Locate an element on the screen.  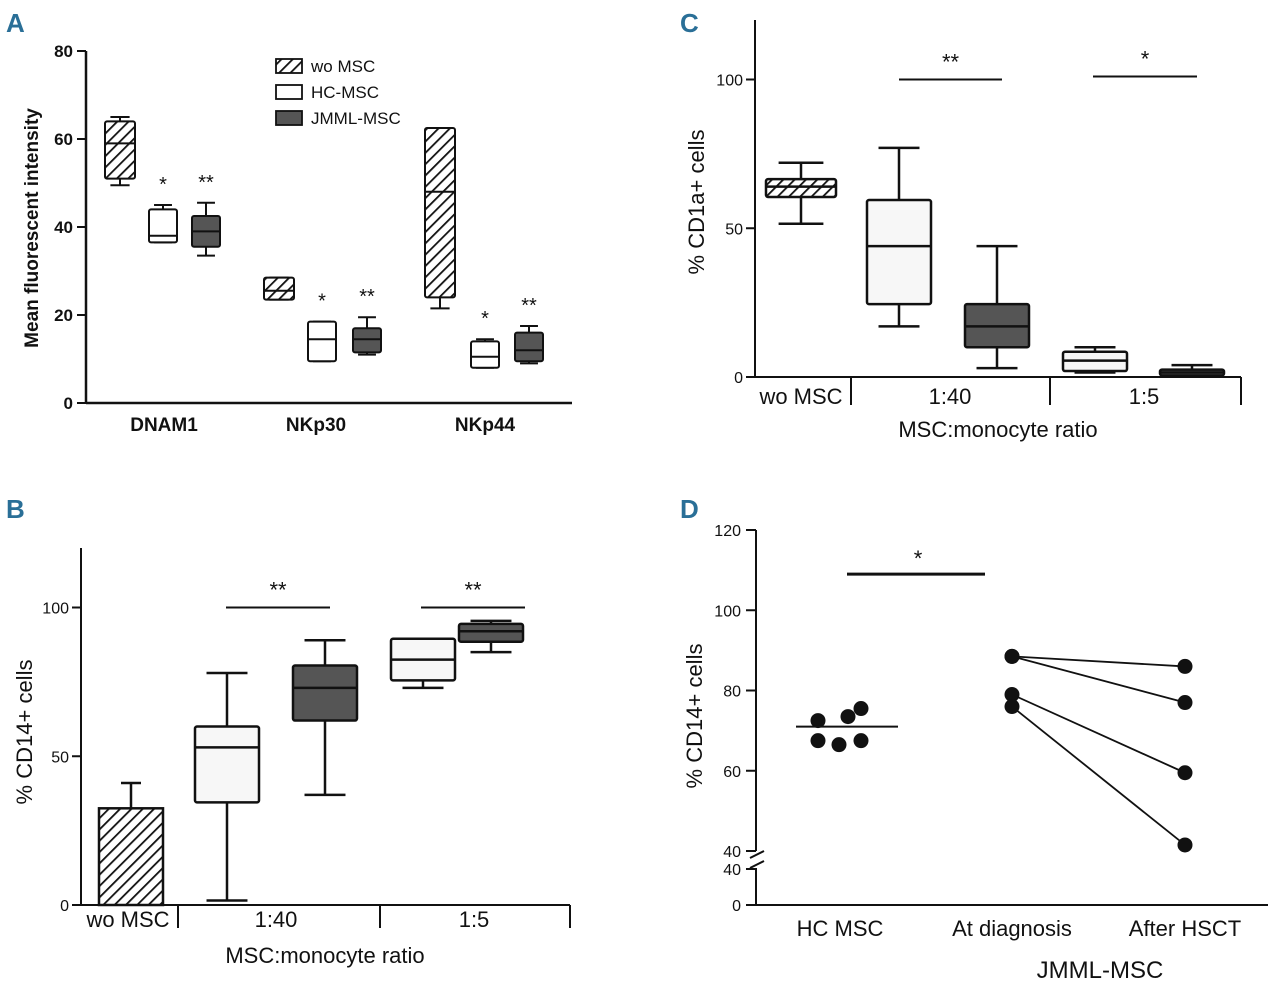
panel-d-tick-label-lower: 40 is located at coordinates (732, 870).